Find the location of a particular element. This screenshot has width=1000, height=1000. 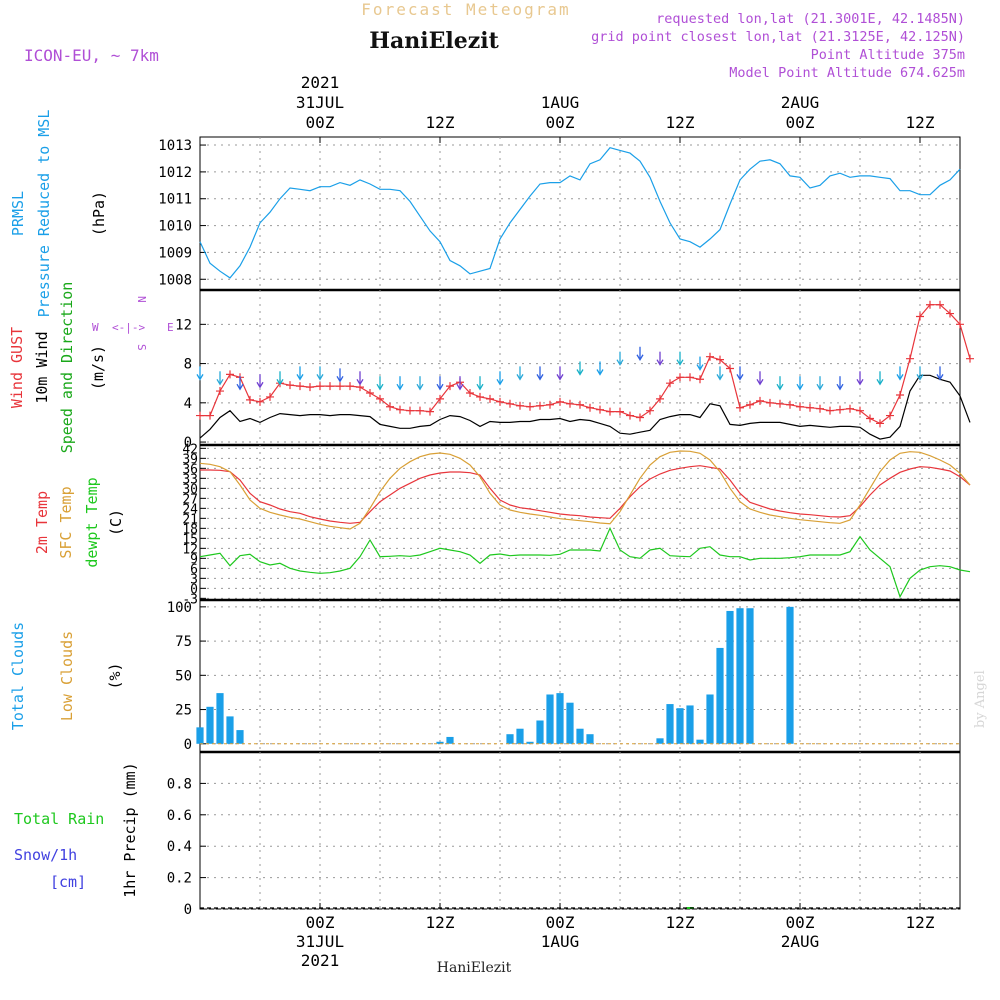

y-tick-label: 1012 is located at coordinates (175, 173).